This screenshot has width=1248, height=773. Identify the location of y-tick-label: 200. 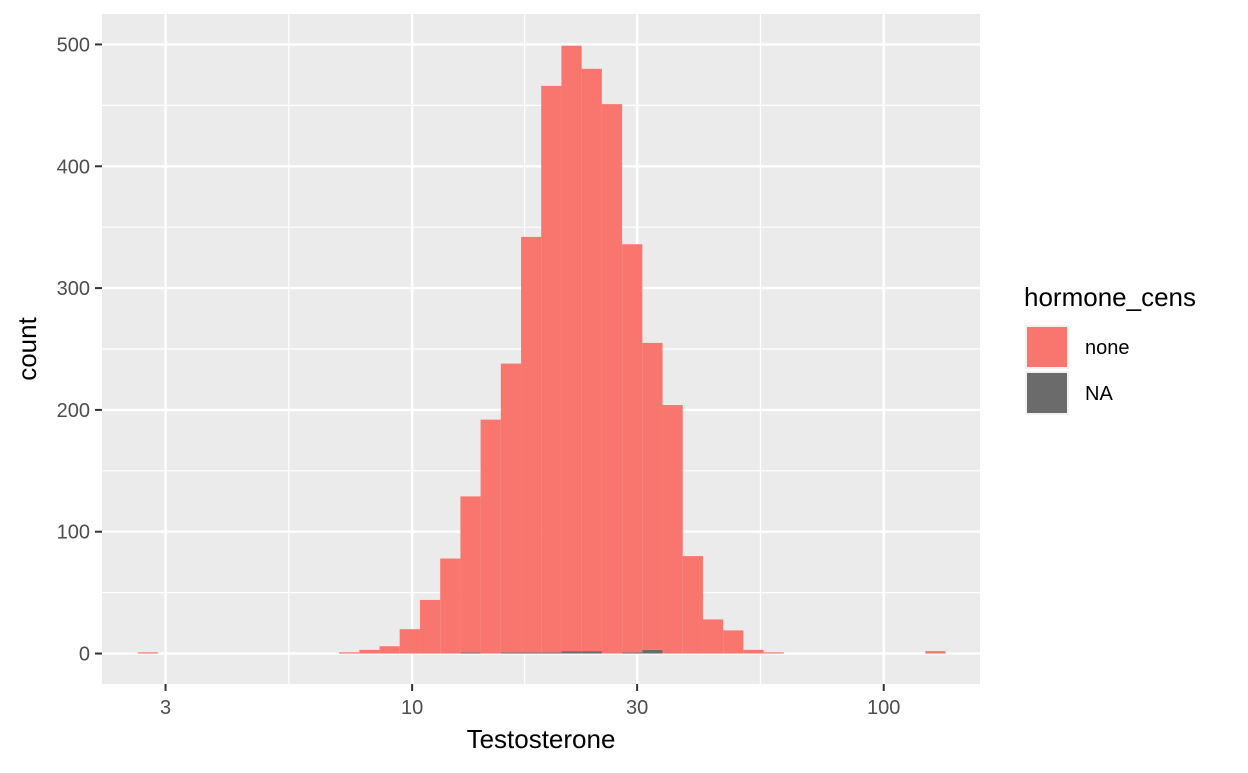
(73, 411).